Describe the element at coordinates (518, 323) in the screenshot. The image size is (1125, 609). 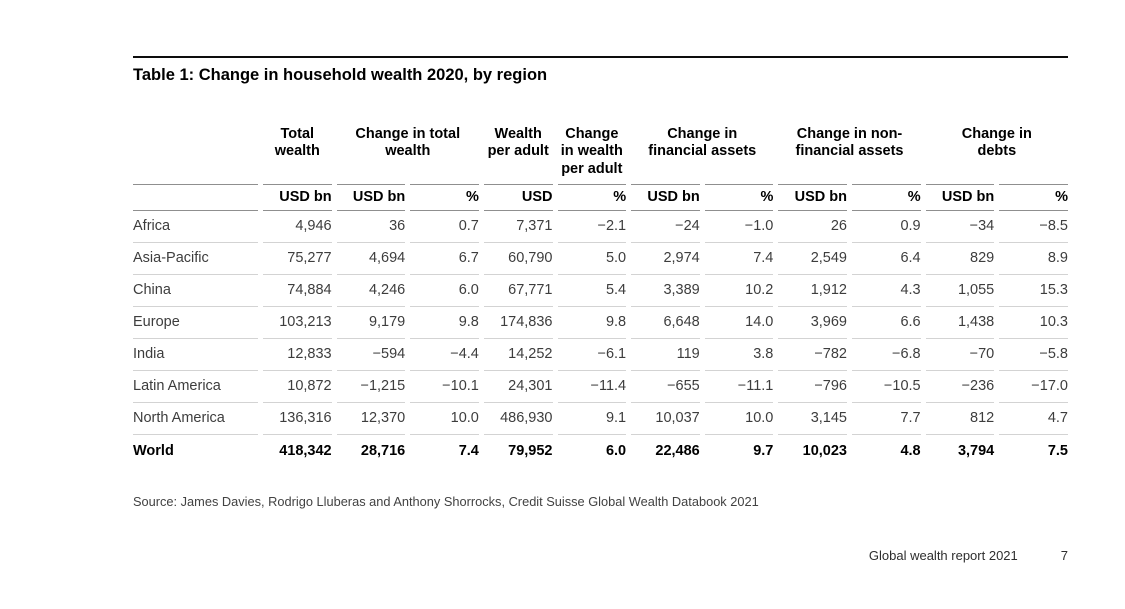
I see `value-cell: 174,836` at that location.